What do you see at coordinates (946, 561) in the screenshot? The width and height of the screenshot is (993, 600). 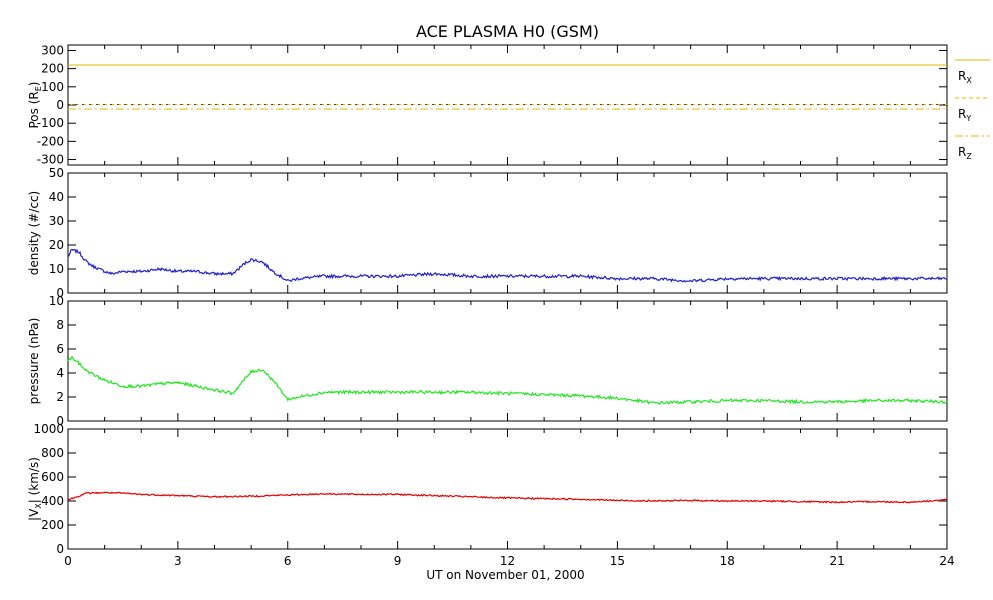 I see `x-tick-label: 24` at bounding box center [946, 561].